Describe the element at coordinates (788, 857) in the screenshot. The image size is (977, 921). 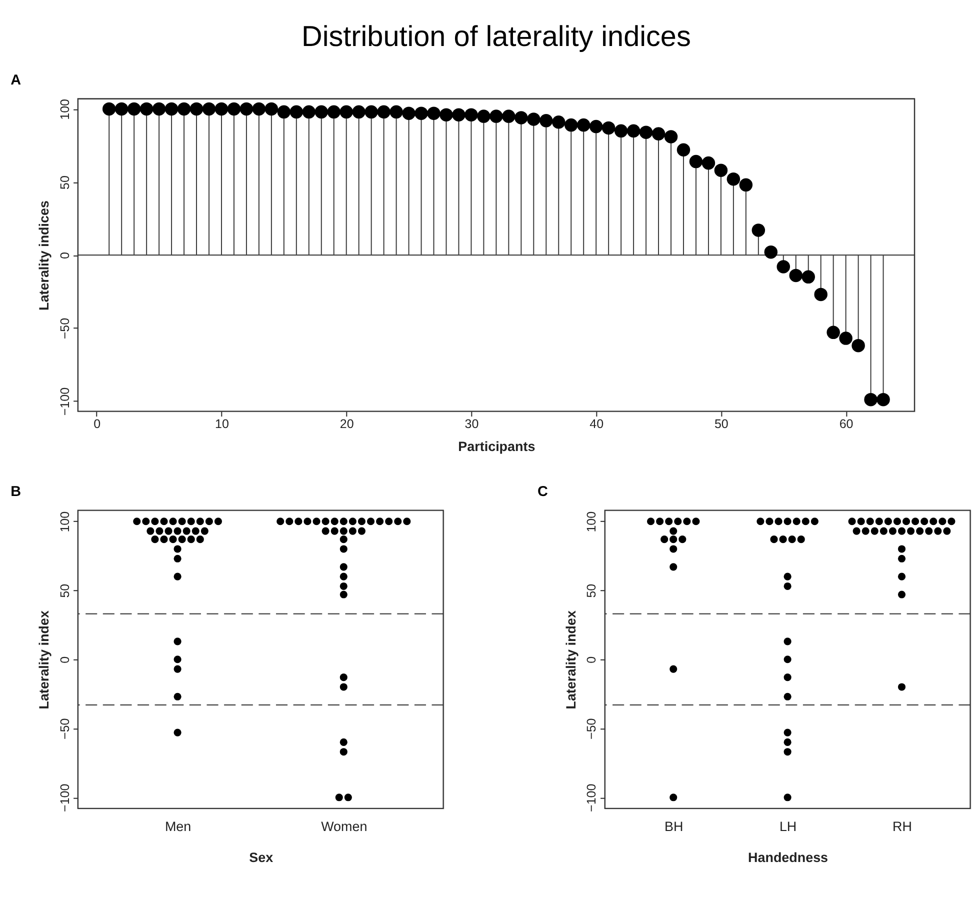
I see `x-axis-title: Handedness` at that location.